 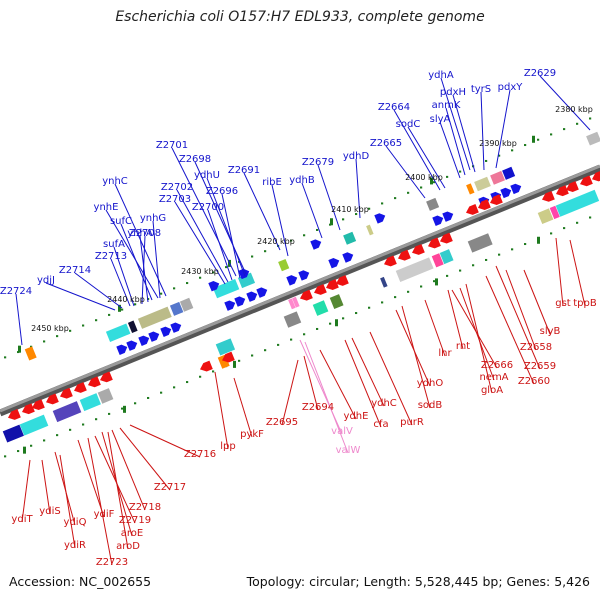 What do you see at coordinates (115, 181) in the screenshot?
I see `forward-gene-label: ynhC` at bounding box center [115, 181].